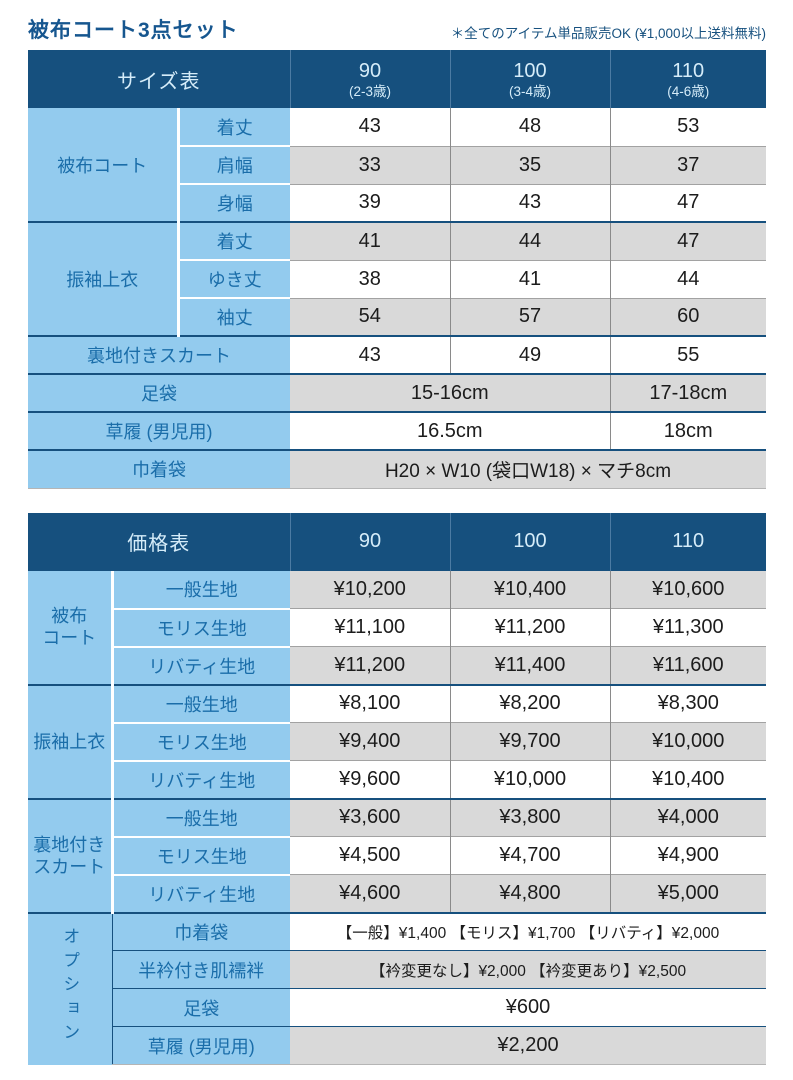 Image resolution: width=793 pixels, height=1080 pixels. I want to click on size-row-hifu-mitake: 被布コート 着丈 43 48 53, so click(397, 165).